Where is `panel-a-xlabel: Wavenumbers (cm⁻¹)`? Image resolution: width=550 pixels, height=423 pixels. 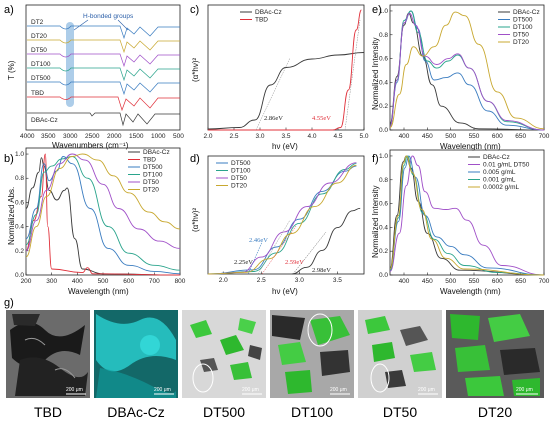 panel-a-xlabel: Wavenumbers (cm⁻¹) is located at coordinates (90, 145).